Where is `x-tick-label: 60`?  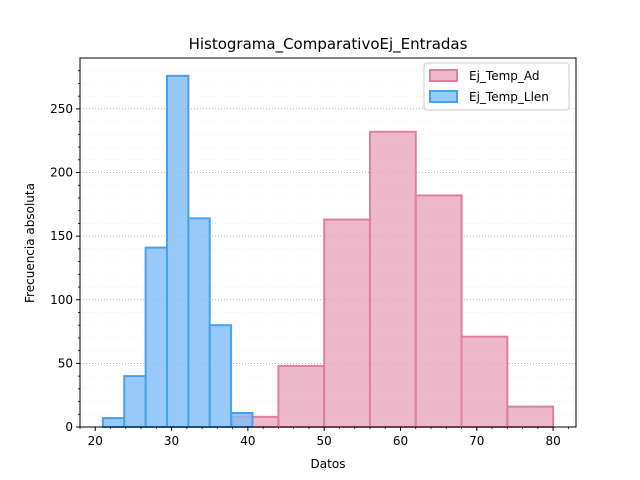 x-tick-label: 60 is located at coordinates (400, 441).